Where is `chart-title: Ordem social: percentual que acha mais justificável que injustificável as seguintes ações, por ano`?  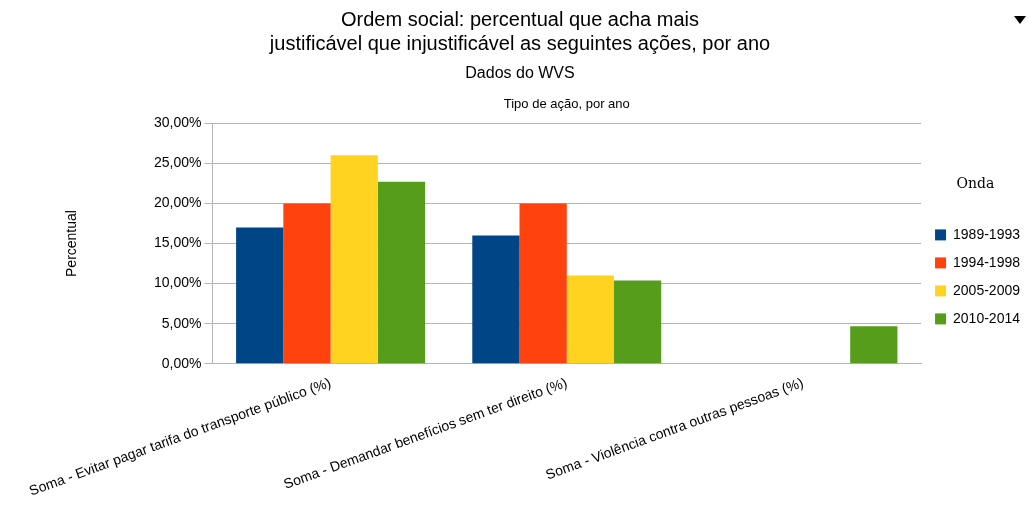 chart-title: Ordem social: percentual que acha mais justificável que injustificável as seguintes ações, por ano is located at coordinates (519, 30).